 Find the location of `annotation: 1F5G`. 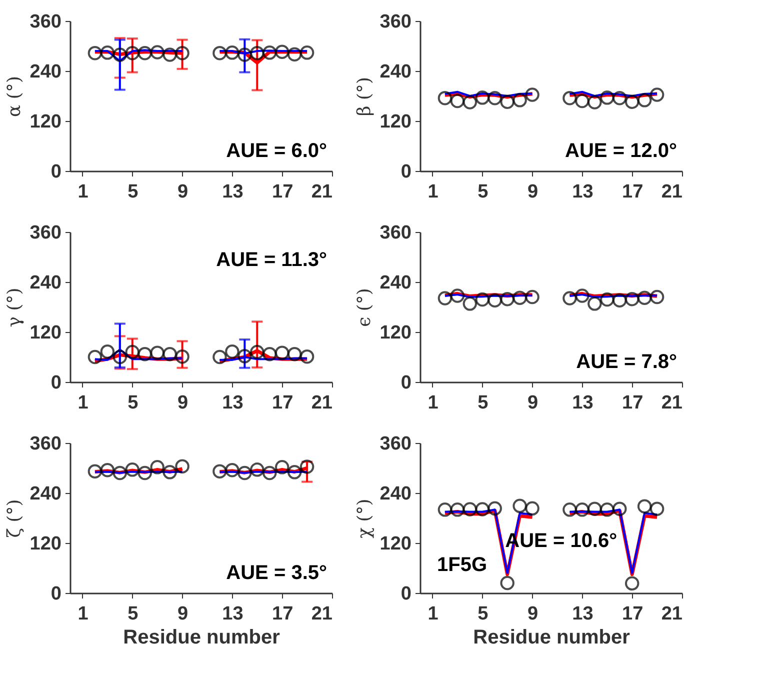

annotation: 1F5G is located at coordinates (462, 565).